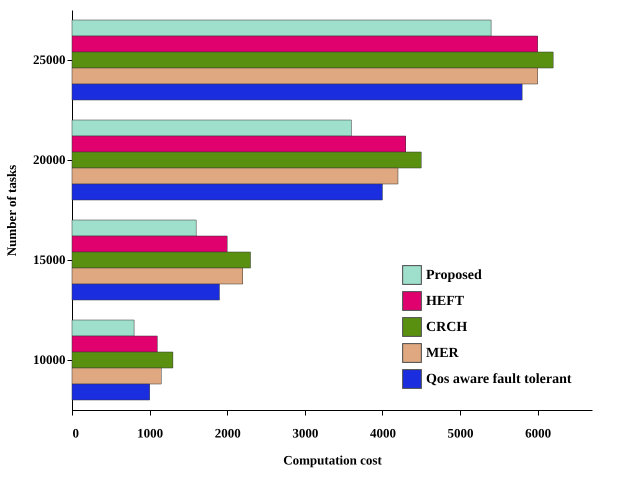 This screenshot has height=477, width=626. Describe the element at coordinates (49, 259) in the screenshot. I see `y-tick-label: 15000` at that location.